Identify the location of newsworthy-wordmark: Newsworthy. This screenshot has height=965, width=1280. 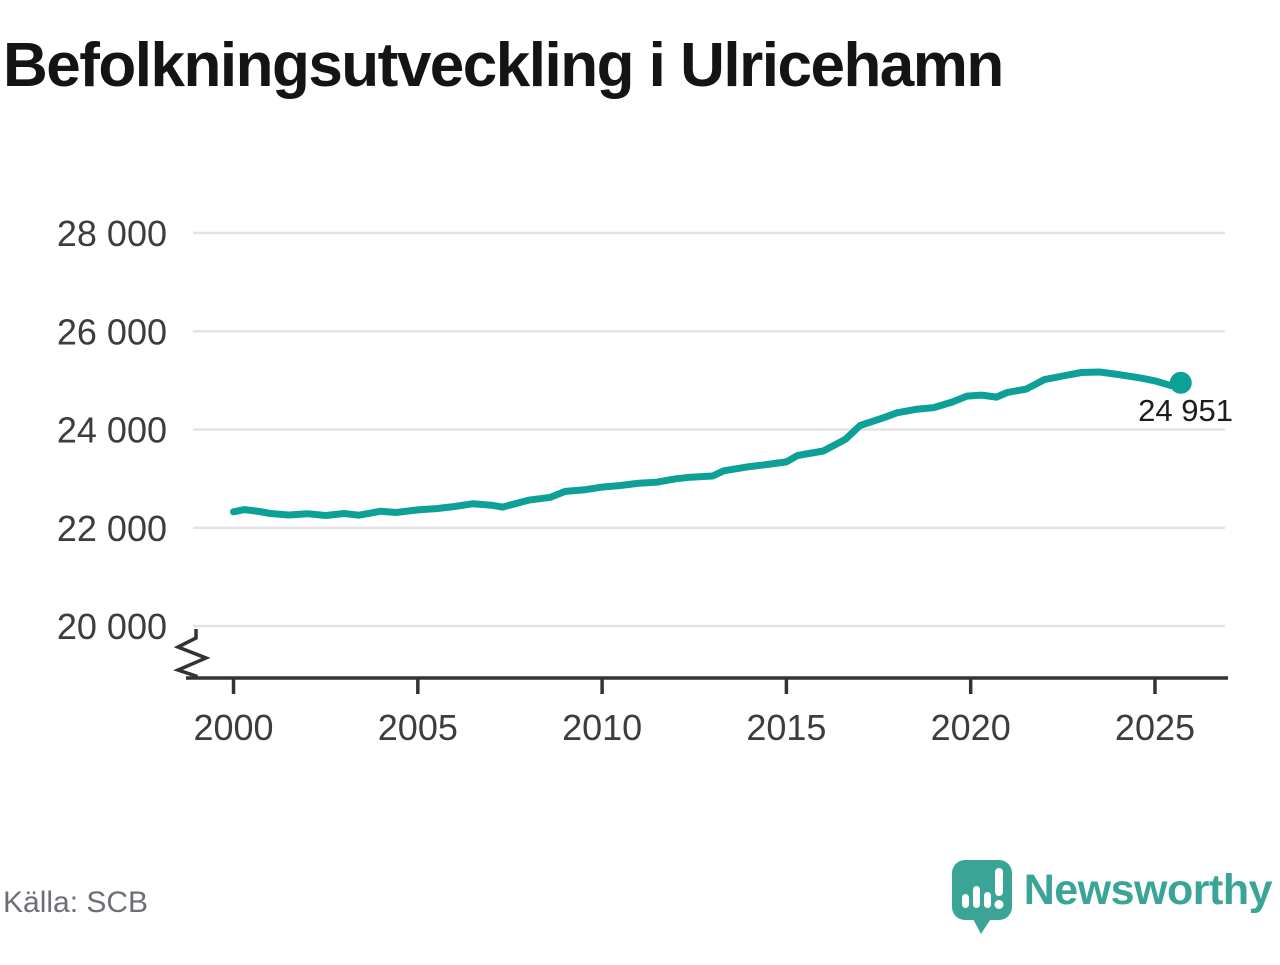
(1148, 889).